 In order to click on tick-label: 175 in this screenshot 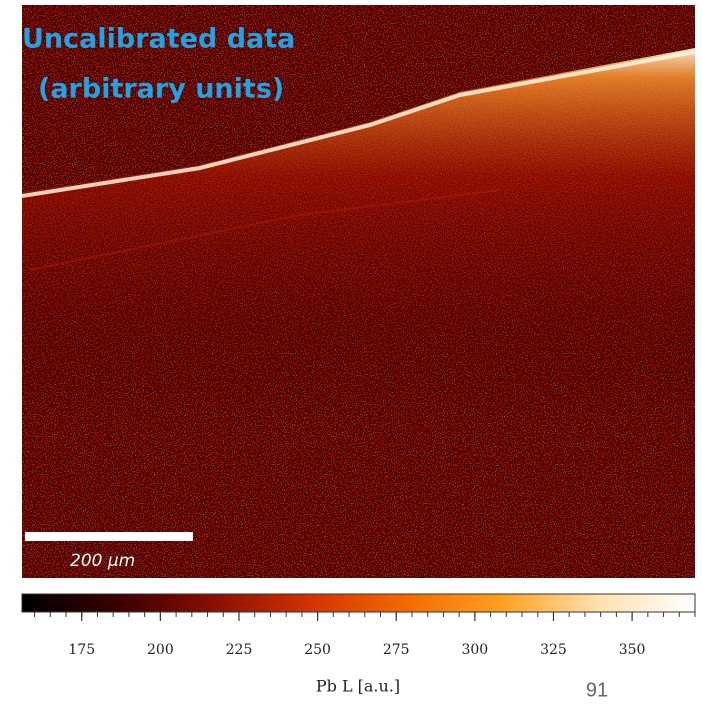, I will do `click(81, 650)`.